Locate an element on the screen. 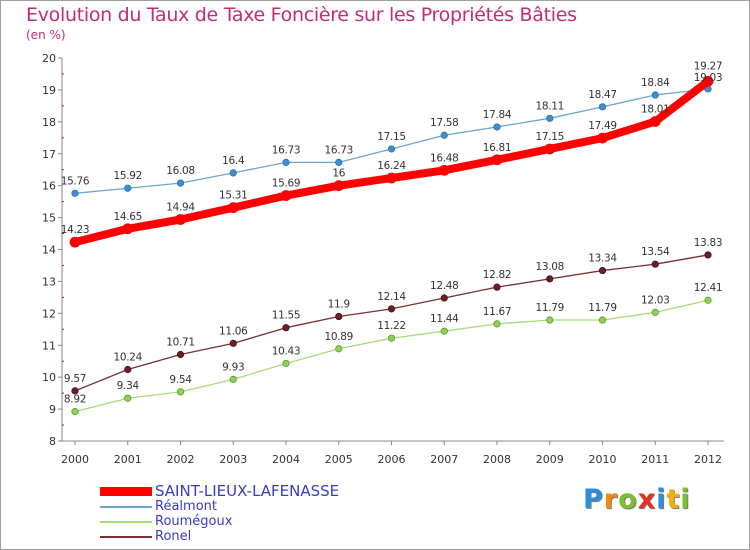 This screenshot has width=750, height=550. data-label: 13.54 is located at coordinates (655, 252).